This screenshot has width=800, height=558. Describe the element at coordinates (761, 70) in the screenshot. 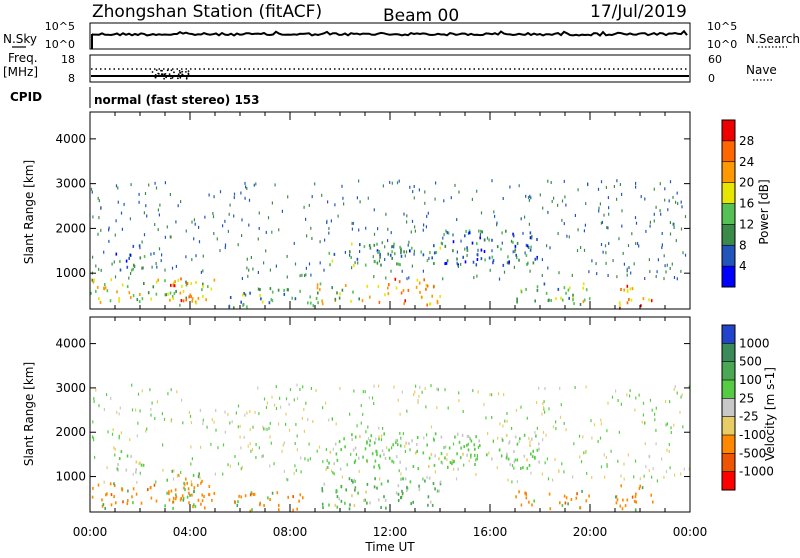

I see `nave-label: Nave` at that location.